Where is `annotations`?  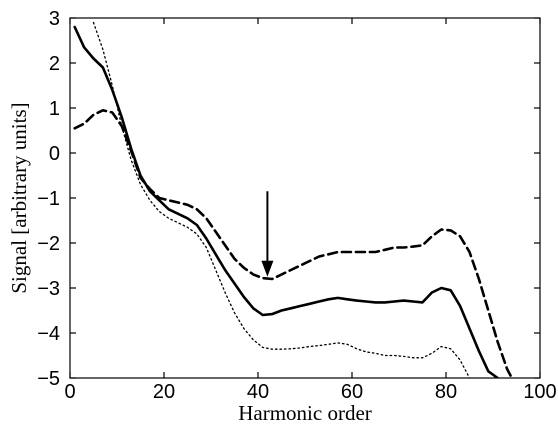 annotations is located at coordinates (267, 234).